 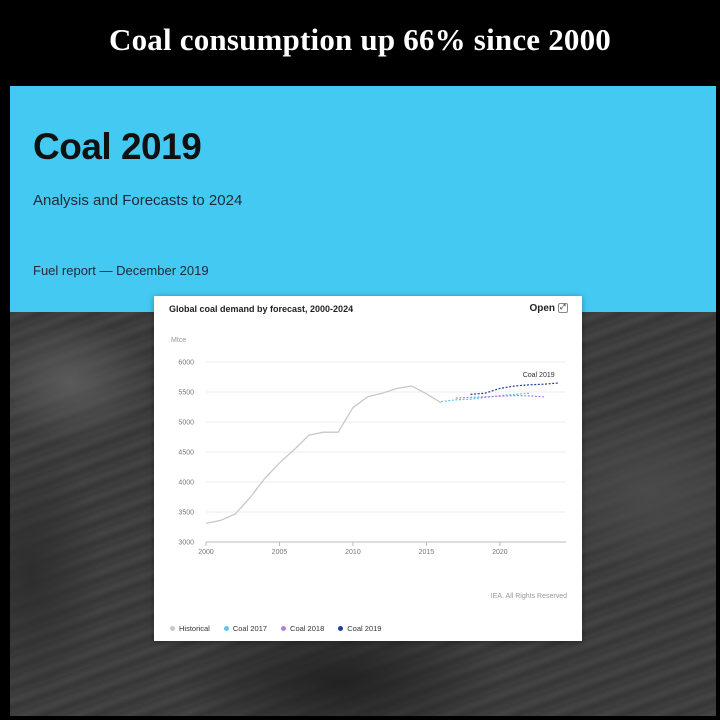 What do you see at coordinates (250, 628) in the screenshot?
I see `legend-label: Coal 2017` at bounding box center [250, 628].